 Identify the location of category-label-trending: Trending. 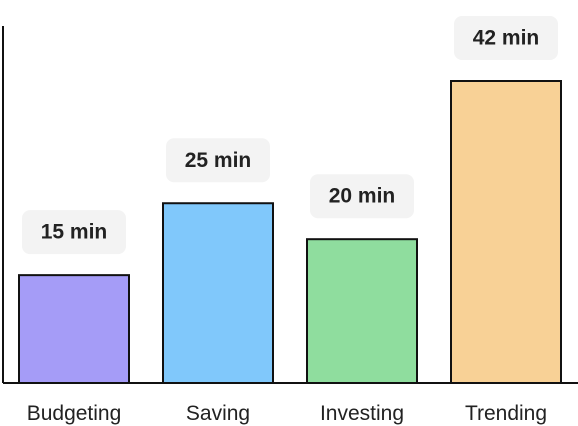
(506, 413).